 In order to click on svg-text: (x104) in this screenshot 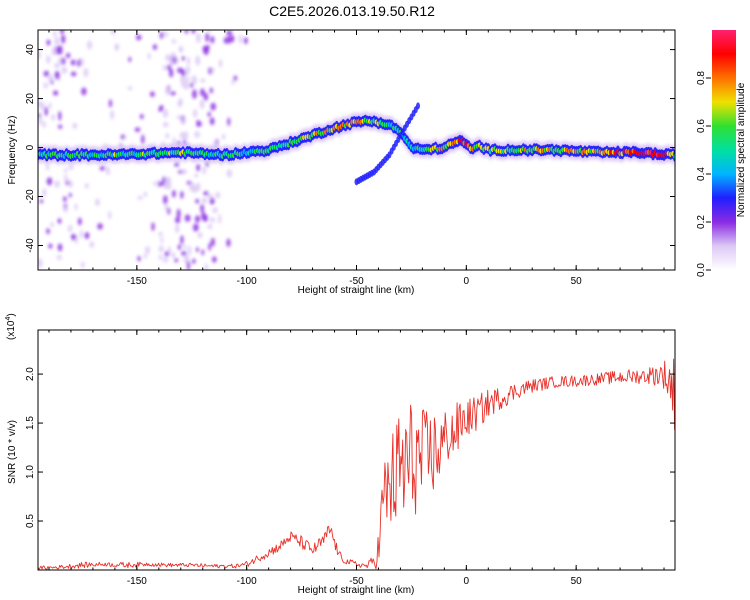, I will do `click(11, 326)`.